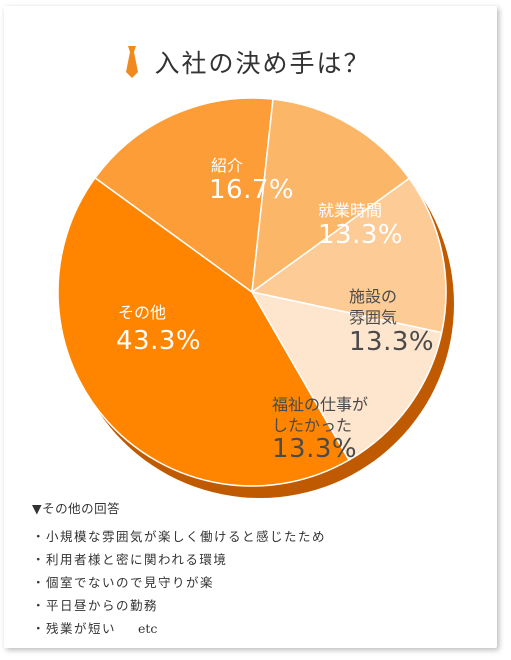 Image resolution: width=511 pixels, height=660 pixels. What do you see at coordinates (262, 63) in the screenshot?
I see `chart-title: 入社の決め手は？` at bounding box center [262, 63].